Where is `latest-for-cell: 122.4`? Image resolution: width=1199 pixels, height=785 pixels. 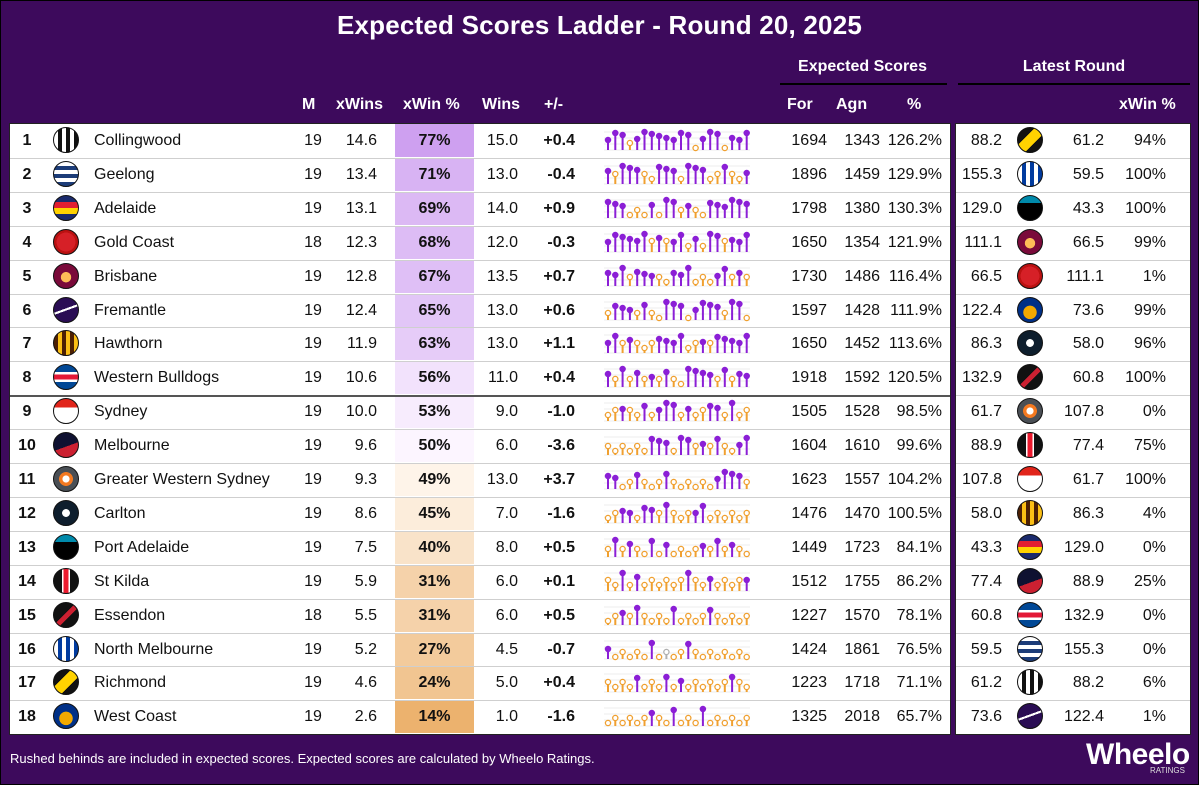
latest-for-cell: 122.4 is located at coordinates (981, 310).